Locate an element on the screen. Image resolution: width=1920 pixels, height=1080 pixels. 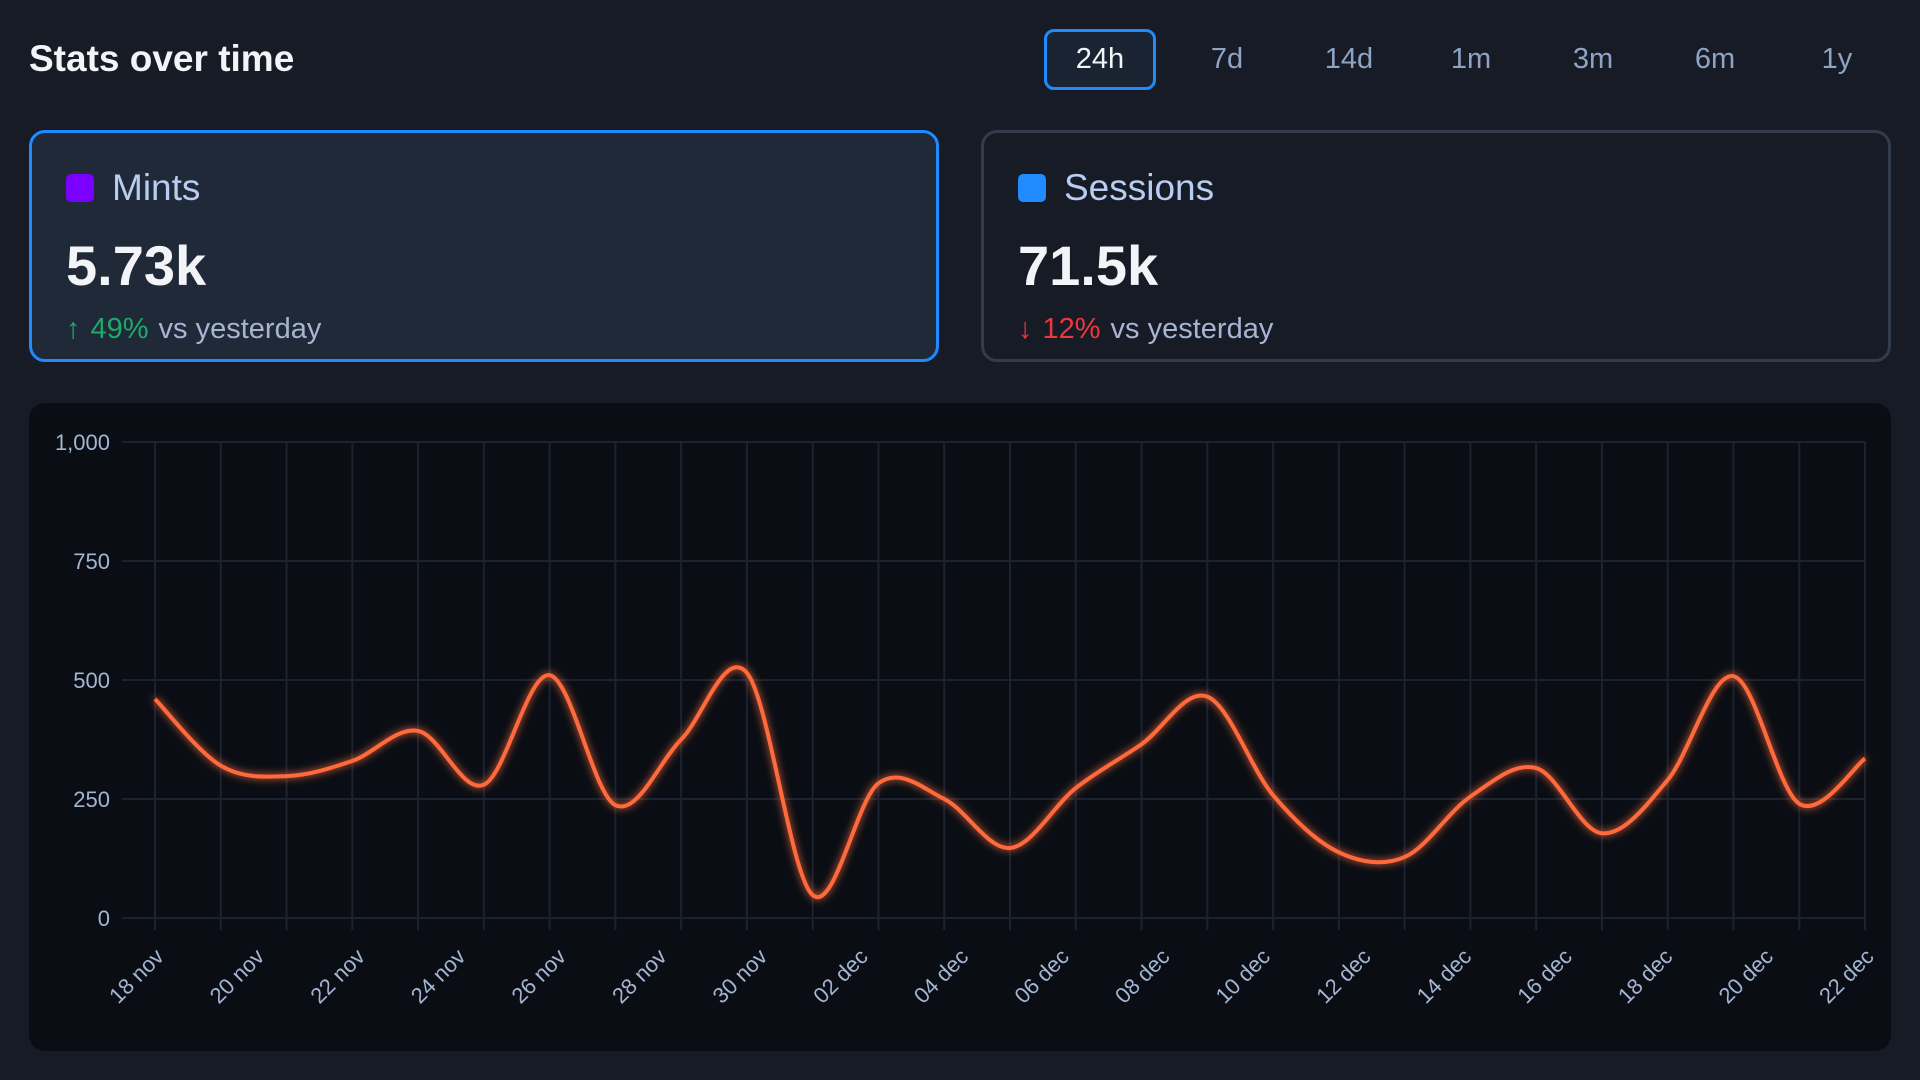
y-tick-label: 500 is located at coordinates (91, 680).